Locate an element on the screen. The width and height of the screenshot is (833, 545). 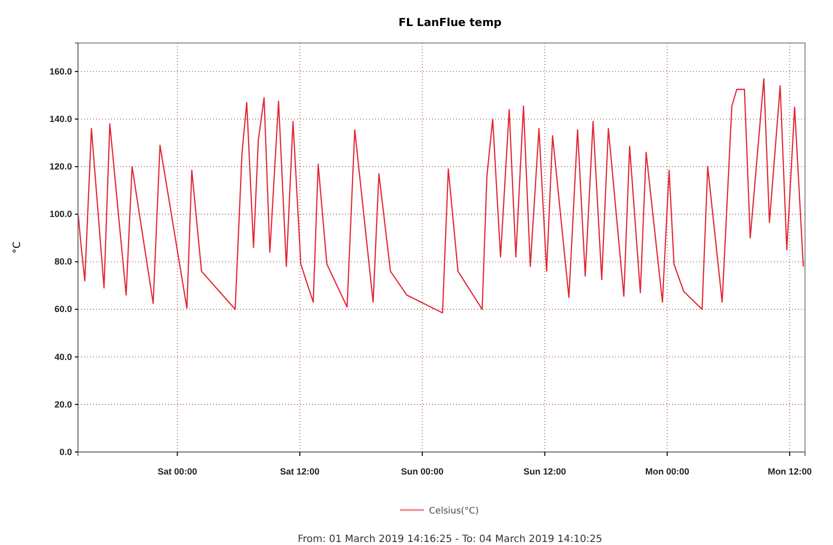
chart-title: FL LanFlue temp is located at coordinates (450, 22).